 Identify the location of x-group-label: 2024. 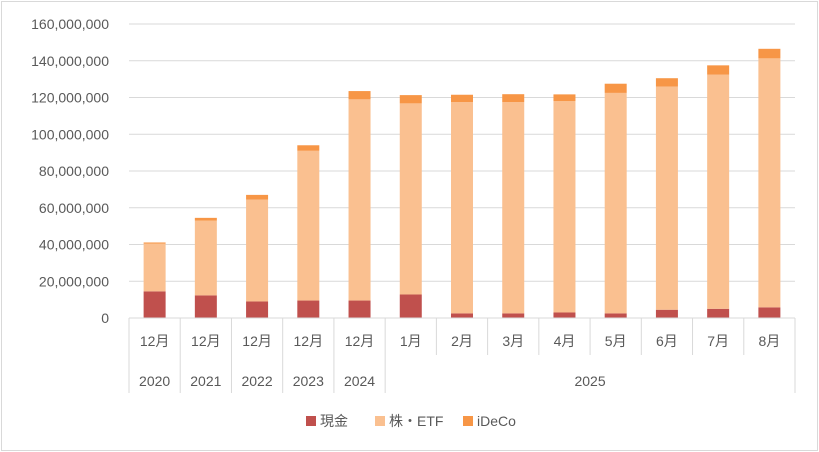
(359, 381).